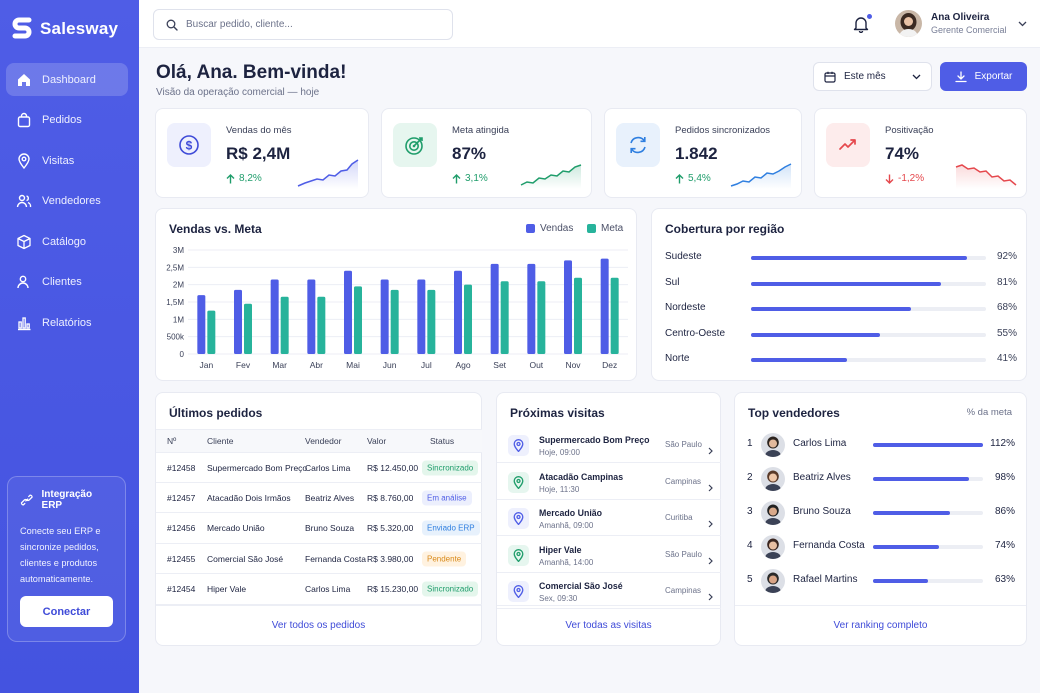  Describe the element at coordinates (750, 443) in the screenshot. I see `seller-rank: 1` at that location.